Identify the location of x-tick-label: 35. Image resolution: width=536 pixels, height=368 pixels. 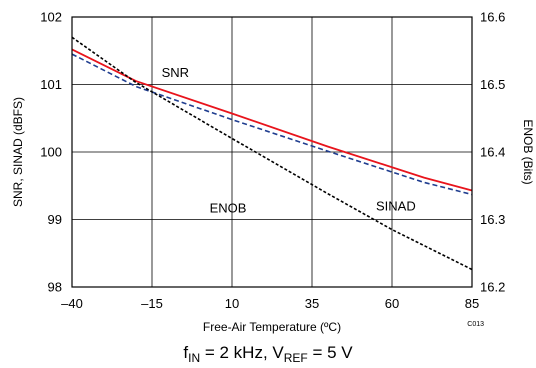
(312, 303).